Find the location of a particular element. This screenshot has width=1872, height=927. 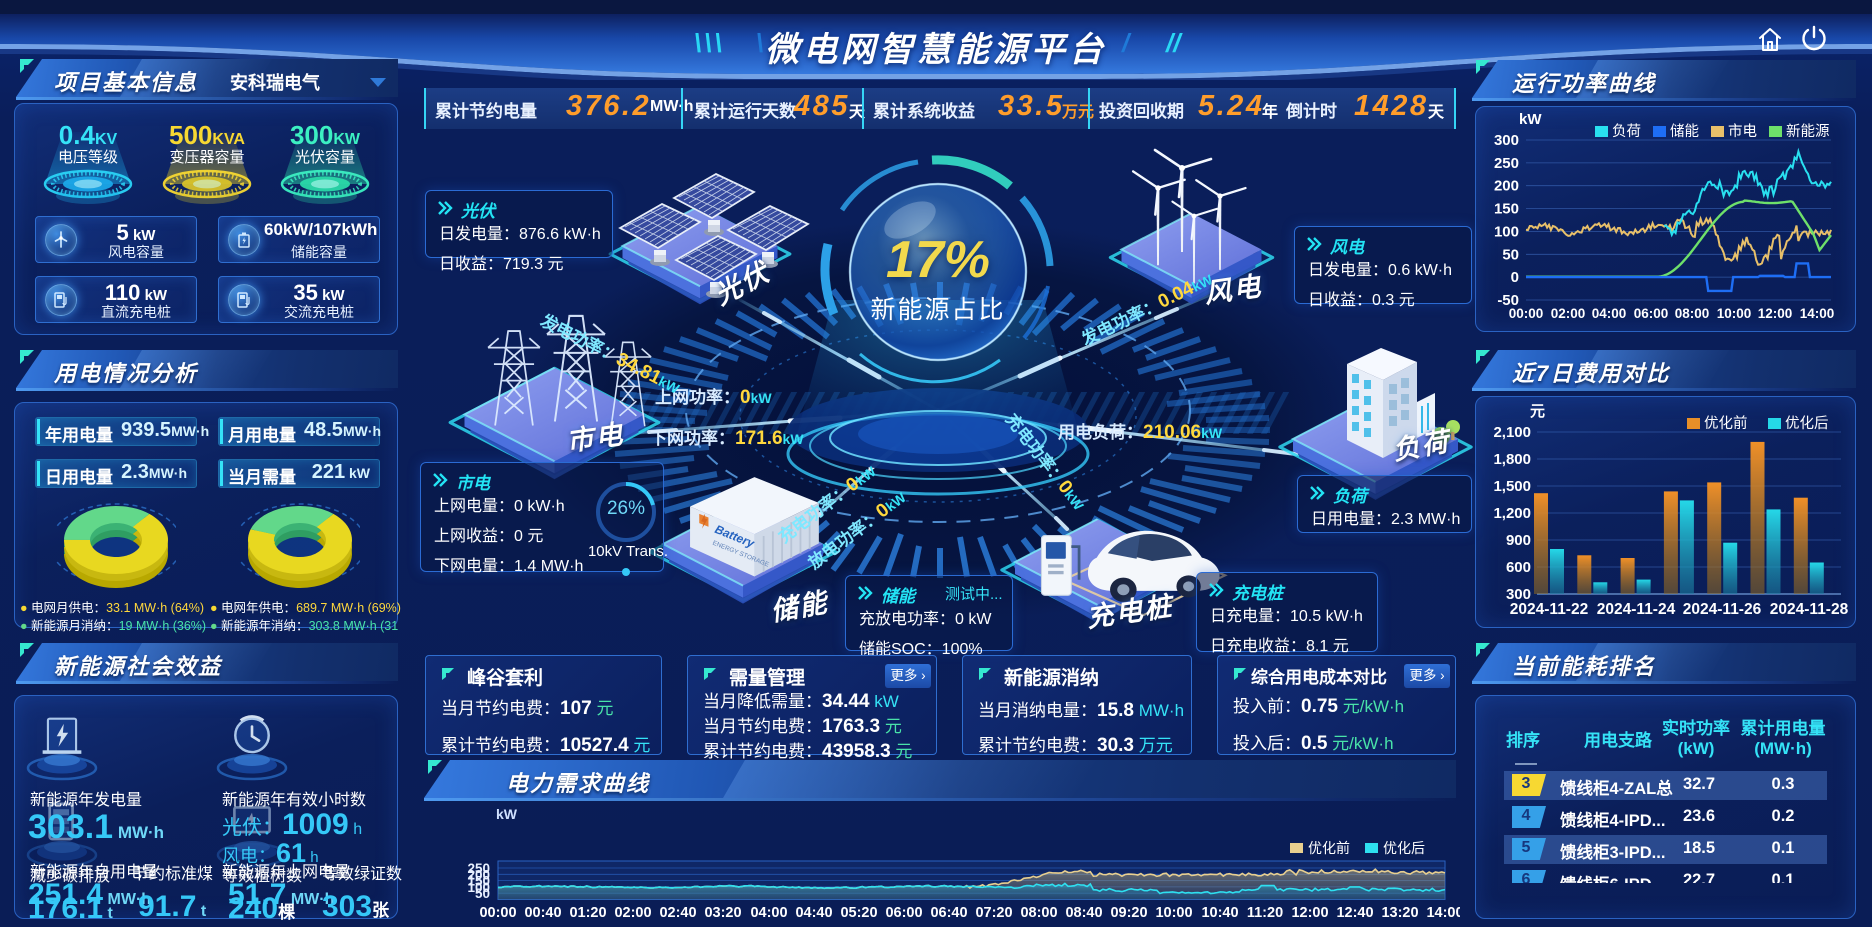

svg-text: 10:40 is located at coordinates (1219, 913).